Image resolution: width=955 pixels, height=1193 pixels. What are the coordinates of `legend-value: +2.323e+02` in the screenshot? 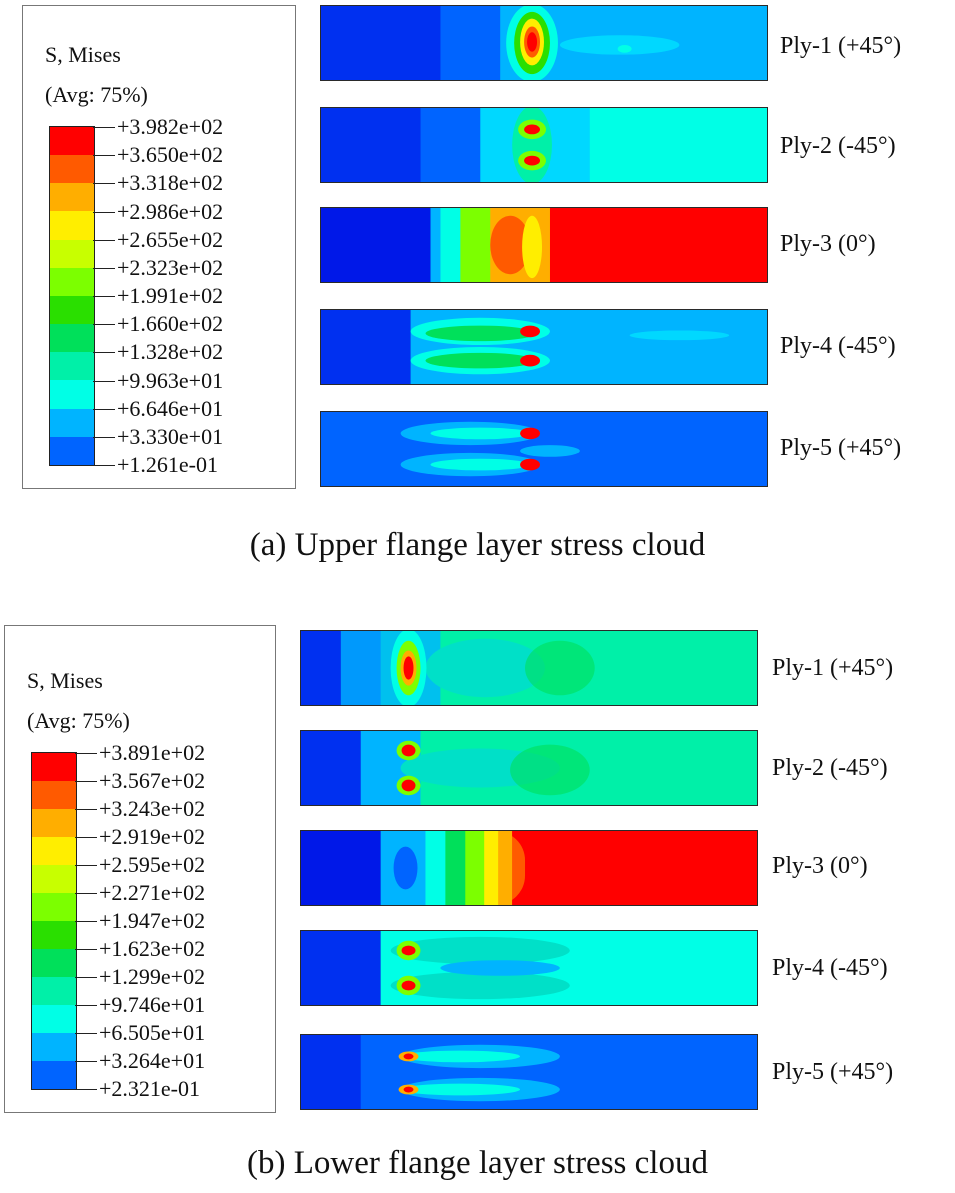 It's located at (170, 267).